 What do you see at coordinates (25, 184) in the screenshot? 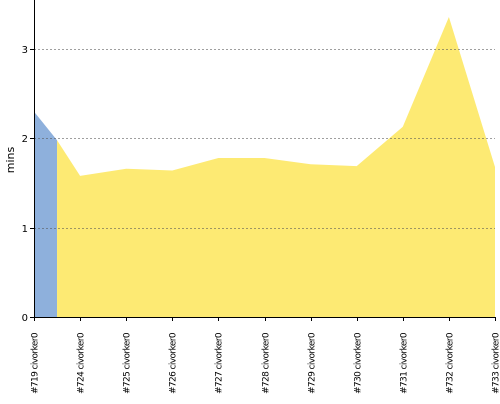
I see `y-tick-labels: 0 1 2 3` at bounding box center [25, 184].